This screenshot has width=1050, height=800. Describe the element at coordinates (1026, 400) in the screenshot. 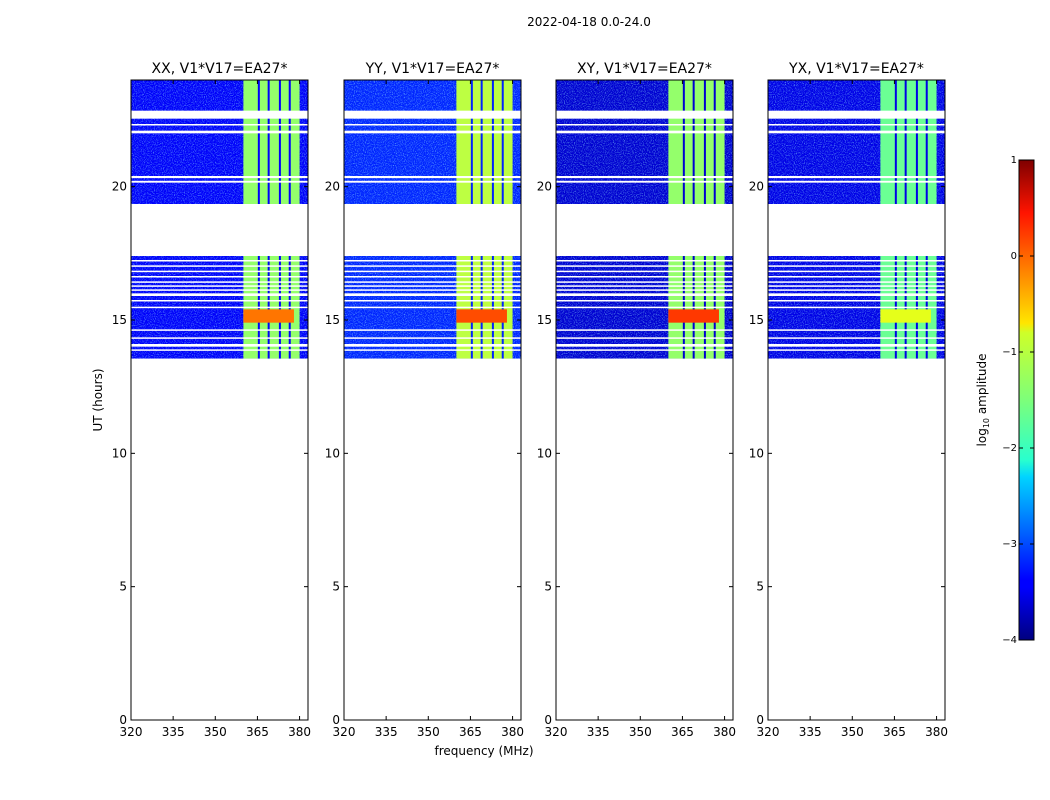

I see `colorbar-gradient` at that location.